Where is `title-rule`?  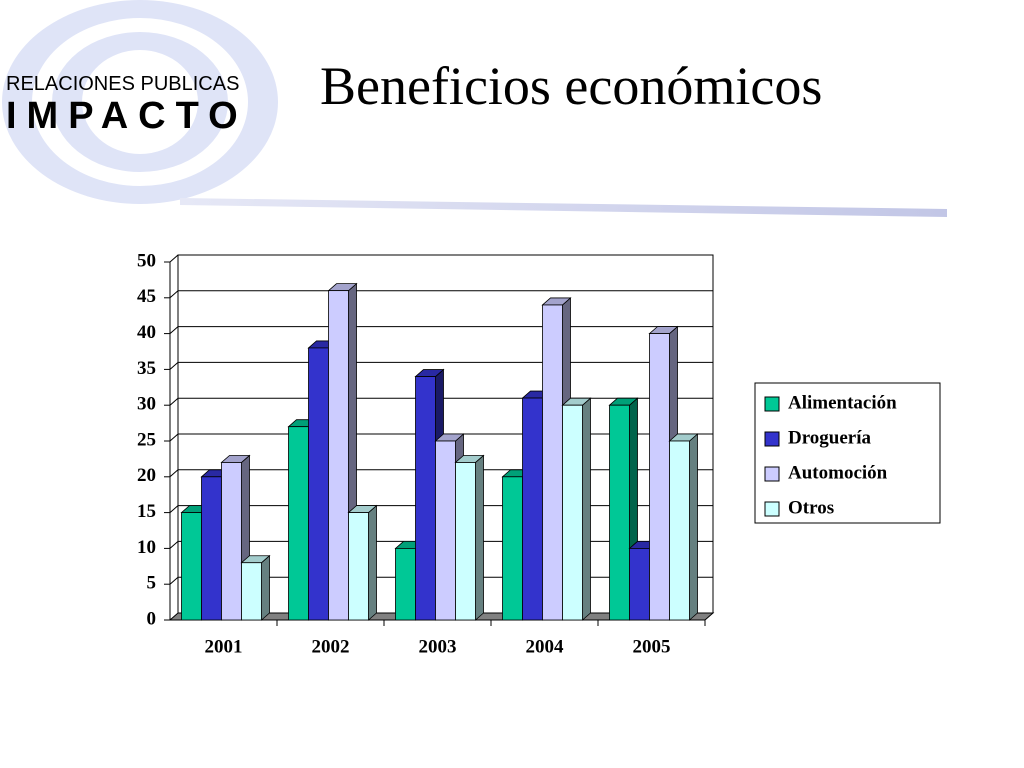
title-rule is located at coordinates (563, 207).